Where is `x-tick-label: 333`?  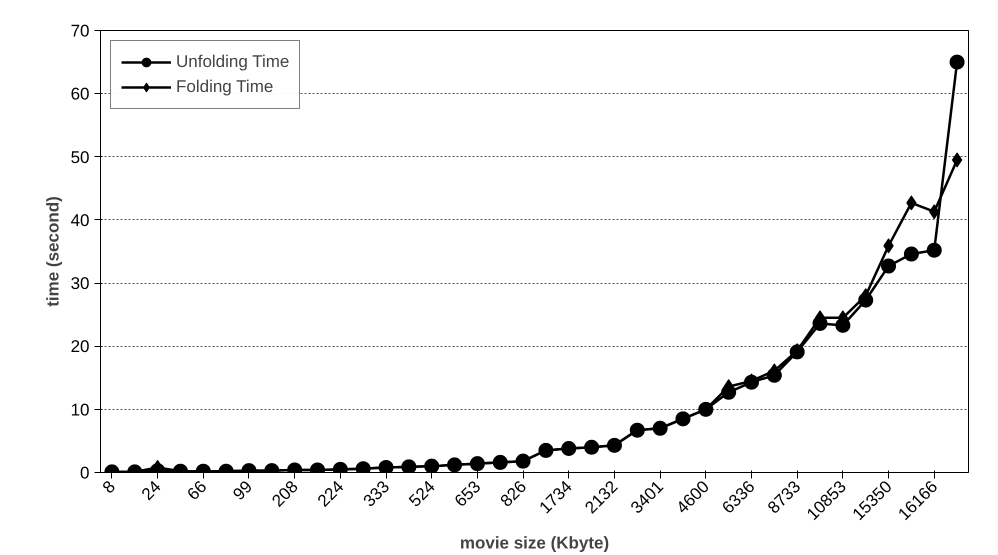
x-tick-label: 333 is located at coordinates (377, 494).